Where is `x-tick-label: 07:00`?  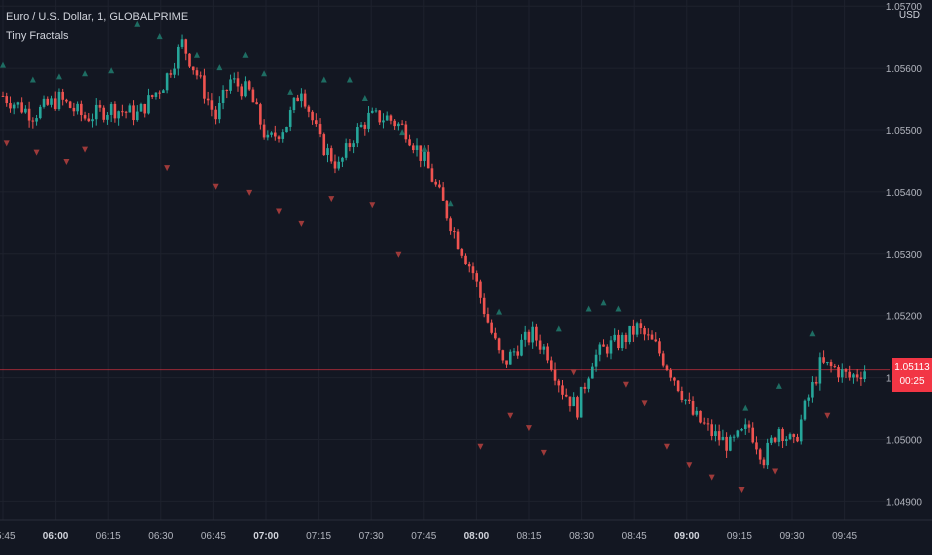 x-tick-label: 07:00 is located at coordinates (266, 536).